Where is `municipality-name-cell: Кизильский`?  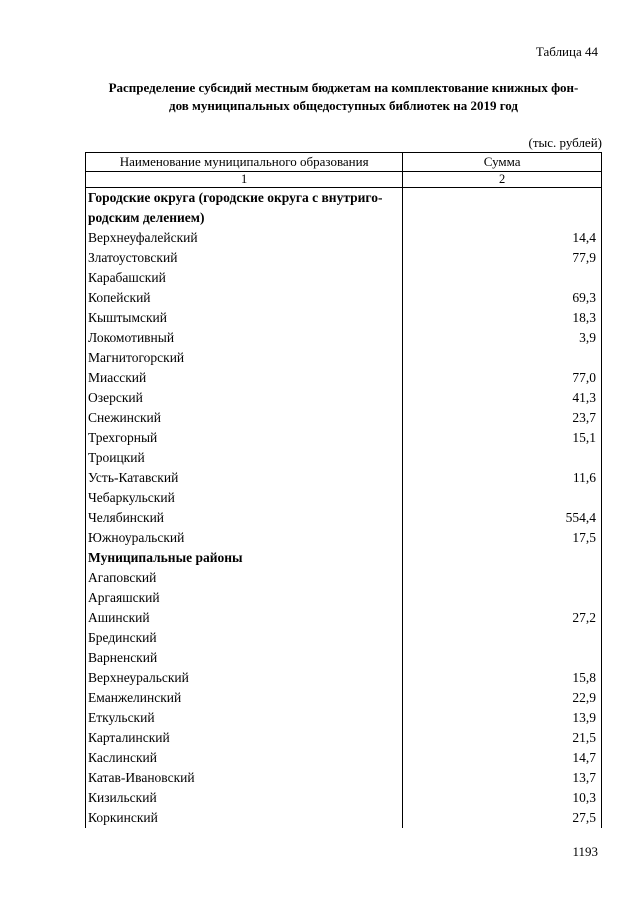
municipality-name-cell: Кизильский is located at coordinates (244, 798).